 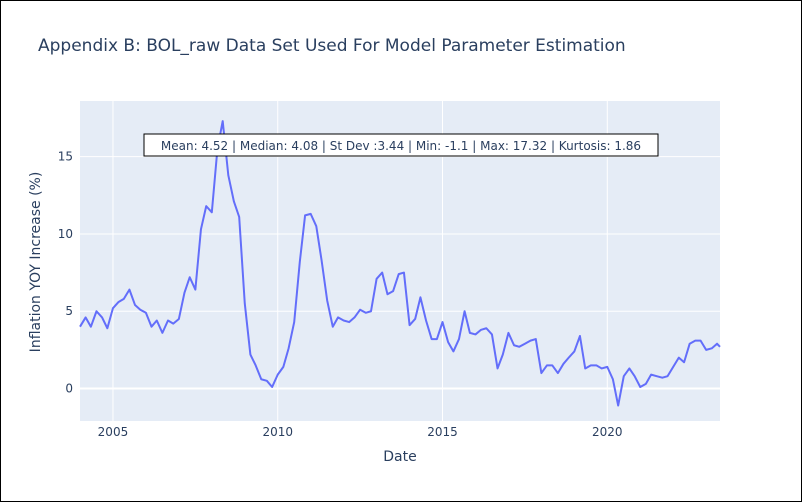 What do you see at coordinates (69, 389) in the screenshot?
I see `y-tick-label: 0` at bounding box center [69, 389].